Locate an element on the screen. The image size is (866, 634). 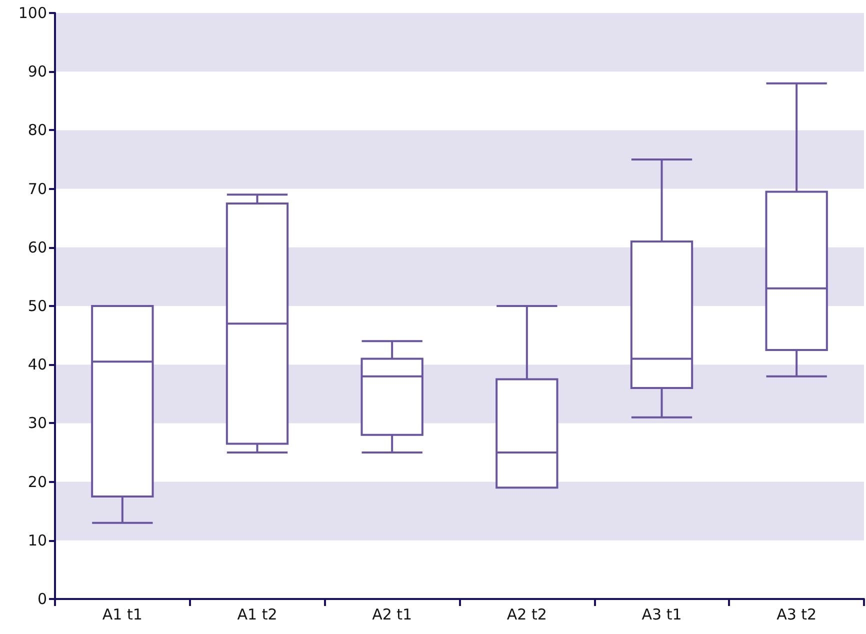
x-tick-label: A3 t2 is located at coordinates (796, 615).